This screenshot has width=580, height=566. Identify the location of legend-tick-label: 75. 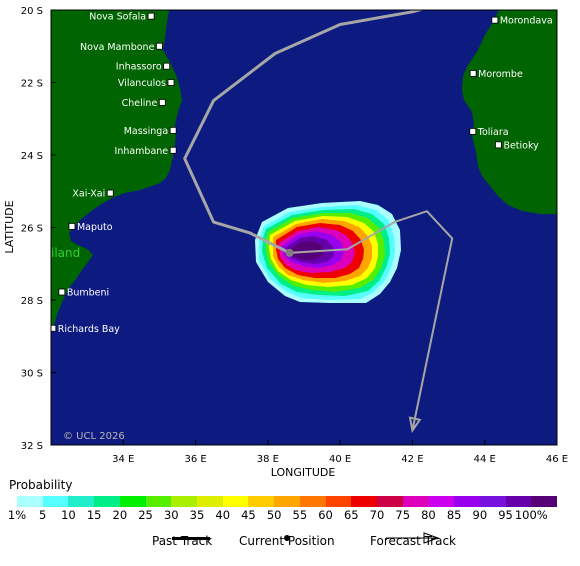
(403, 515).